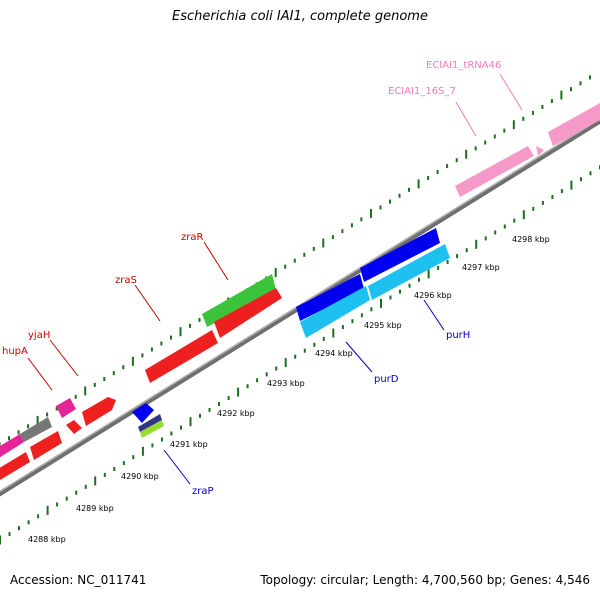  What do you see at coordinates (300, 16) in the screenshot?
I see `map-title: Escherichia coli IAI1, complete genome` at bounding box center [300, 16].